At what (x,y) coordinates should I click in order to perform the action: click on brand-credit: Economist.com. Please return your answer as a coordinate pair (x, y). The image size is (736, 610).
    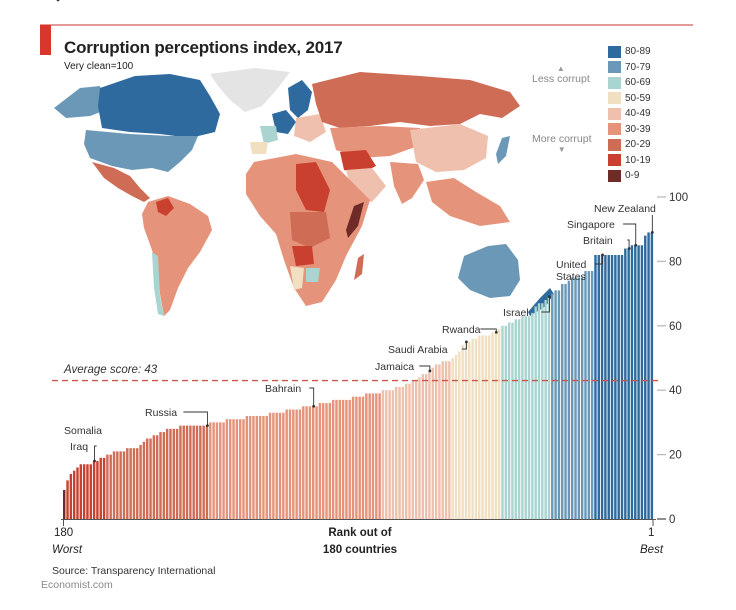
    Looking at the image, I should click on (77, 585).